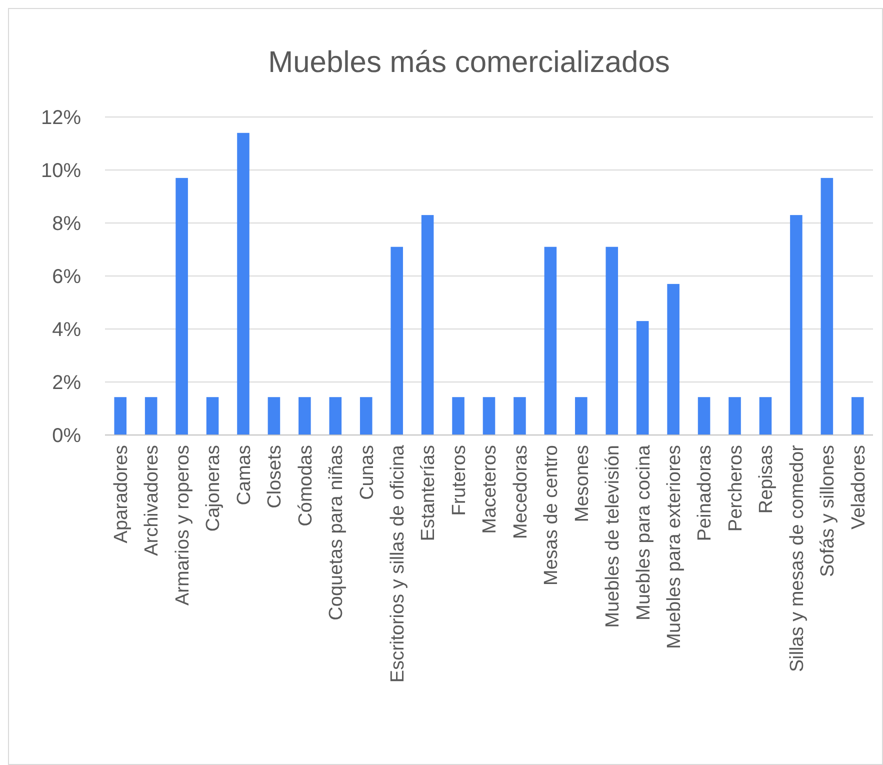  Describe the element at coordinates (367, 472) in the screenshot. I see `x-tick-label: Cunas` at that location.